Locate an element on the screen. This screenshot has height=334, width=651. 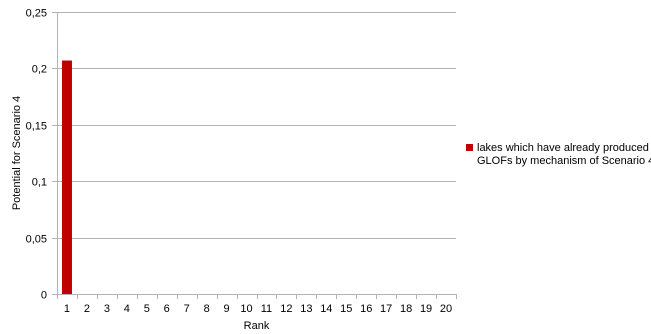
x-tick-label: 13 is located at coordinates (306, 309).